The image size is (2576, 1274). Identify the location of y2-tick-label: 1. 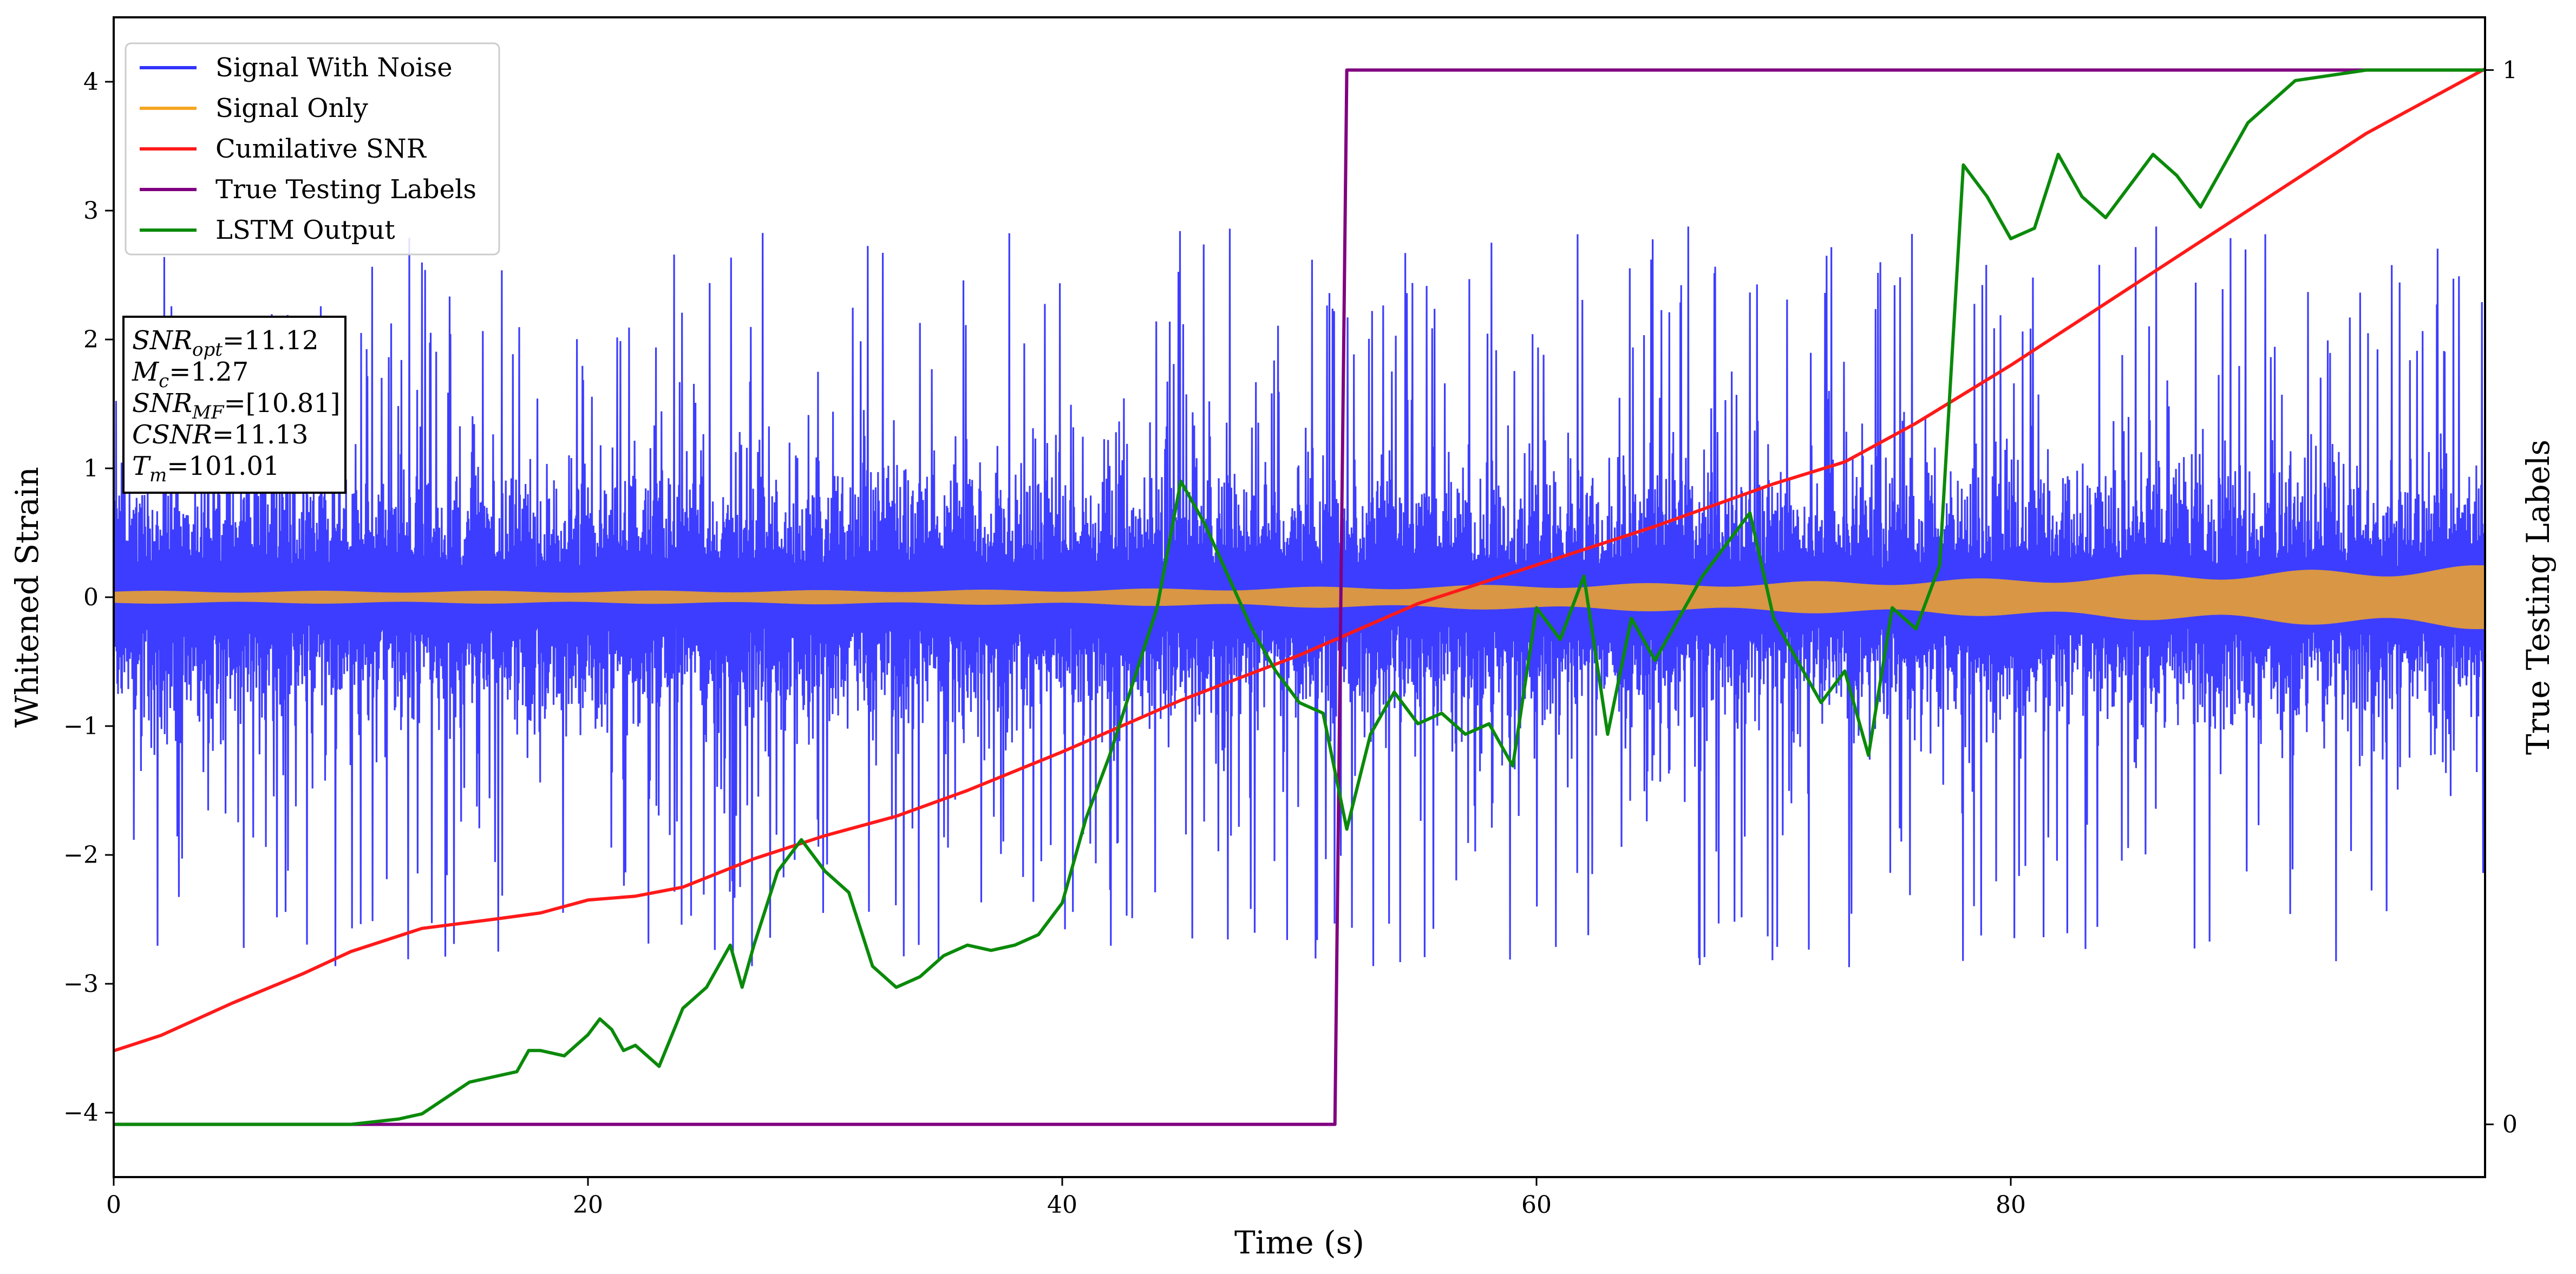
(2510, 70).